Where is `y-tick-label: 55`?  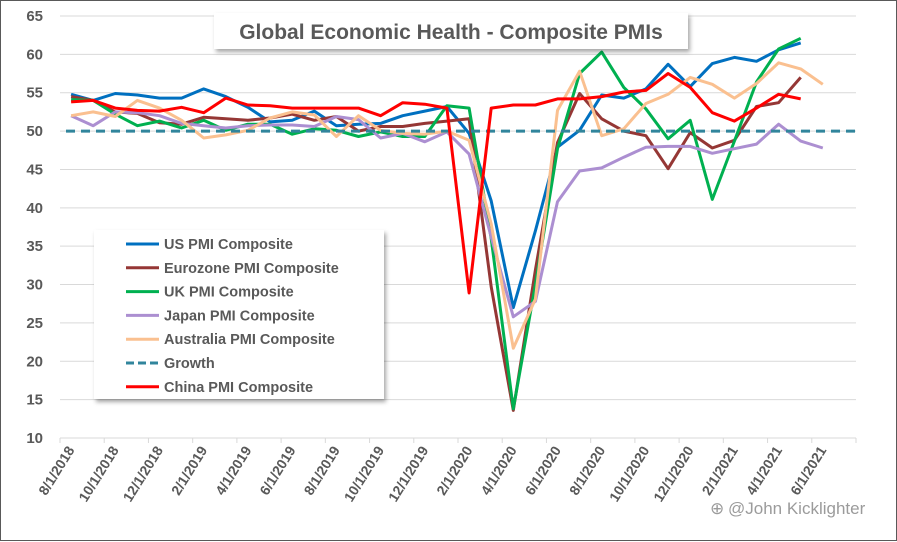 y-tick-label: 55 is located at coordinates (34, 93).